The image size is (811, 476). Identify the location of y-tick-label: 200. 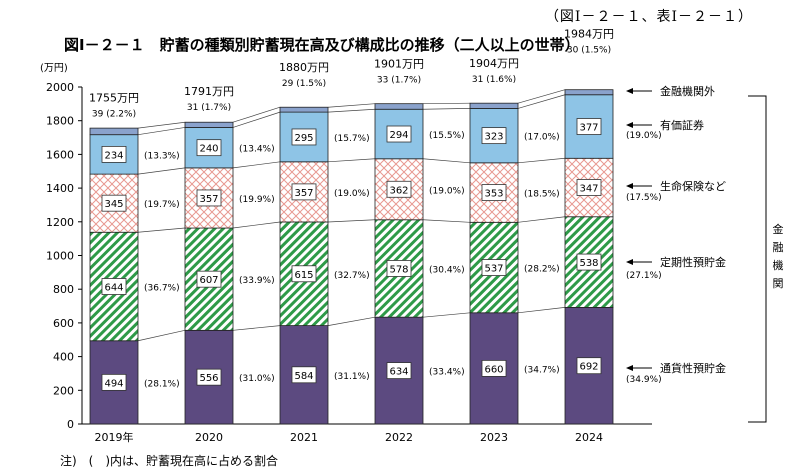
(63, 390).